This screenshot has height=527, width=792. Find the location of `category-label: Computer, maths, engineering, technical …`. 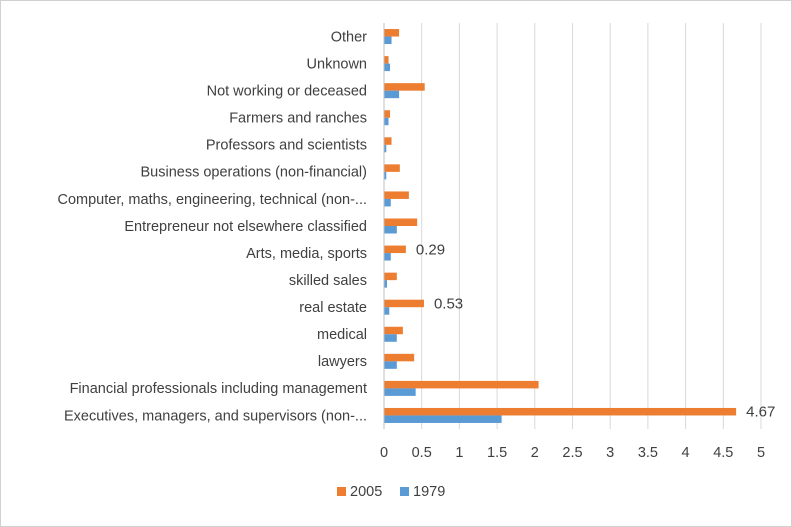

category-label: Computer, maths, engineering, technical … is located at coordinates (213, 200).